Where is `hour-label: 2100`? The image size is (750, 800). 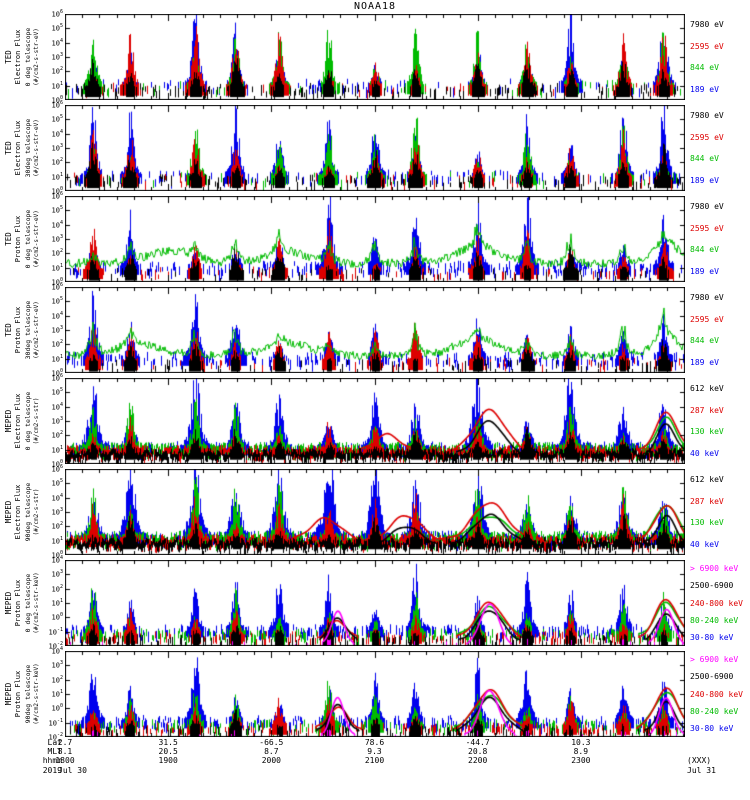 hour-label: 2100 is located at coordinates (374, 760).